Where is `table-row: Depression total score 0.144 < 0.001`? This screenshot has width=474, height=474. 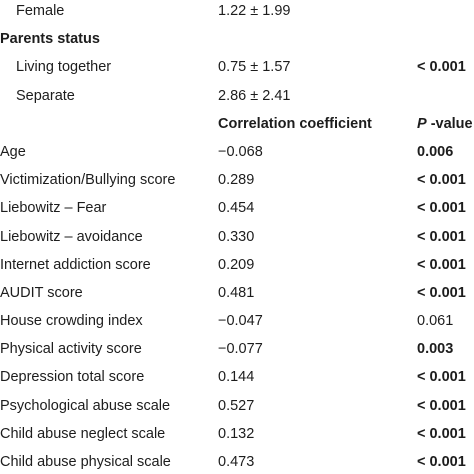
table-row: Depression total score 0.144 < 0.001 is located at coordinates (237, 377).